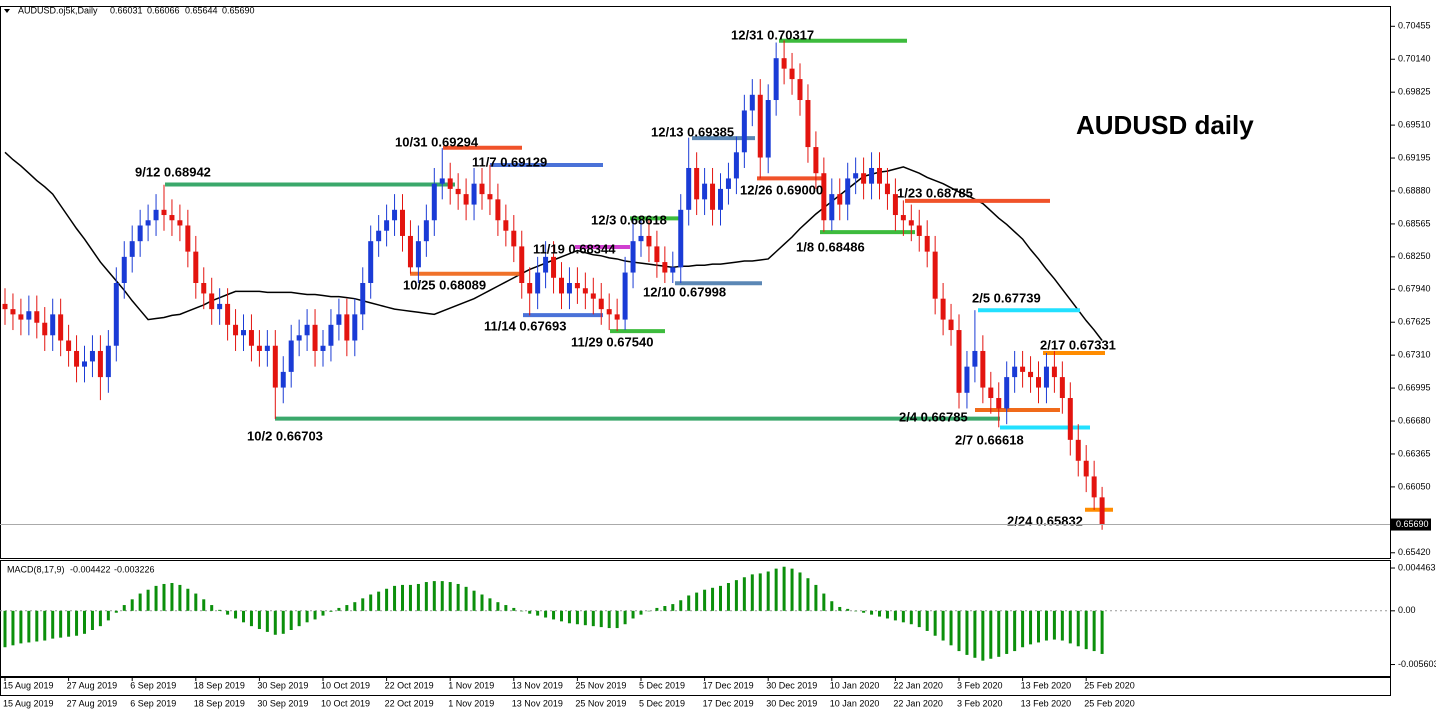  What do you see at coordinates (1165, 125) in the screenshot?
I see `chart-title: AUDUSD daily` at bounding box center [1165, 125].